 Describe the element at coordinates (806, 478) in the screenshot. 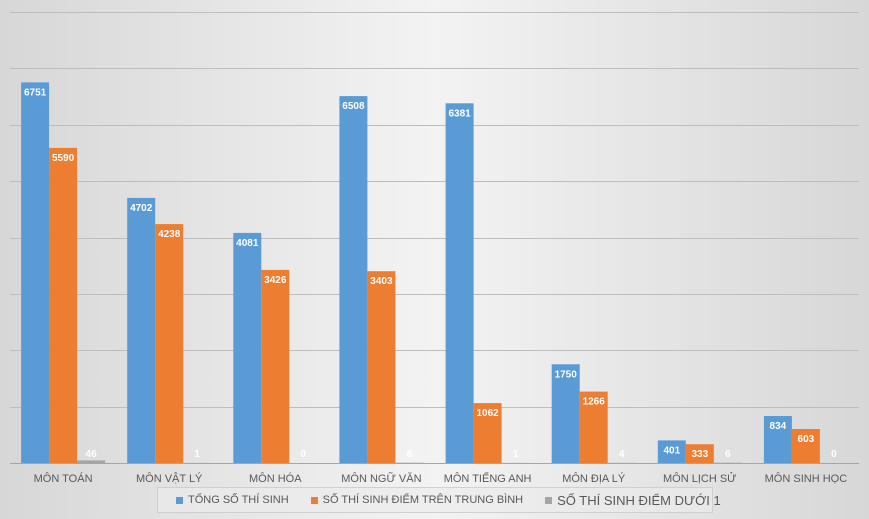

I see `x-tick-label: MÔN SINH HỌC` at that location.